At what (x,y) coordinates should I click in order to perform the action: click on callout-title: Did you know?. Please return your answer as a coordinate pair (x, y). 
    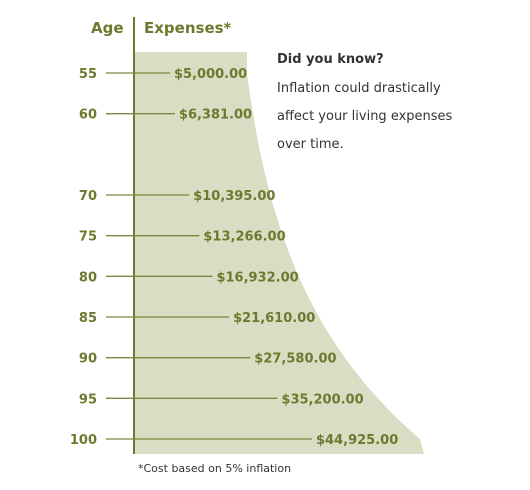
    Looking at the image, I should click on (330, 59).